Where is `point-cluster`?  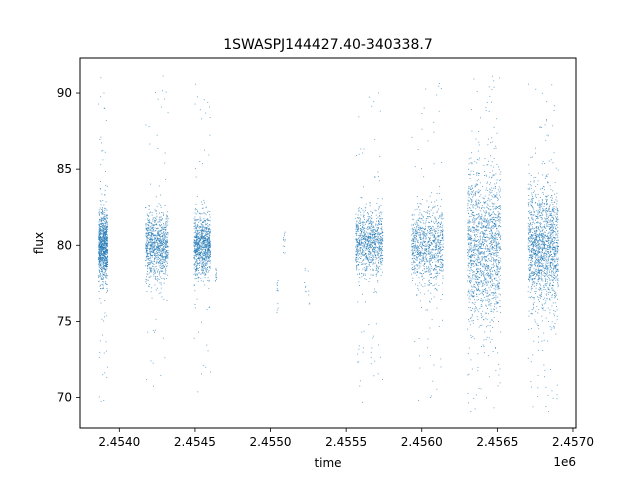 point-cluster is located at coordinates (215, 275).